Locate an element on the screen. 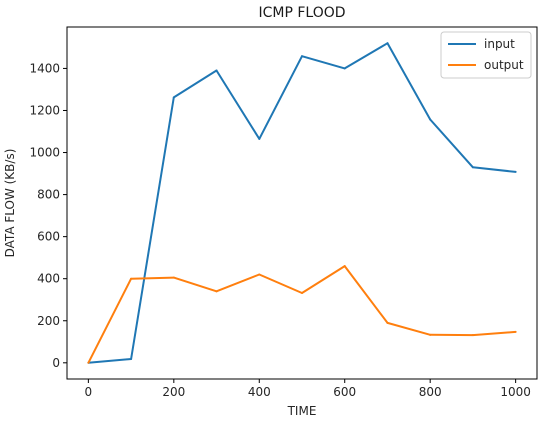 This screenshot has width=550, height=423. y-tick-label: 1400 is located at coordinates (44, 68).